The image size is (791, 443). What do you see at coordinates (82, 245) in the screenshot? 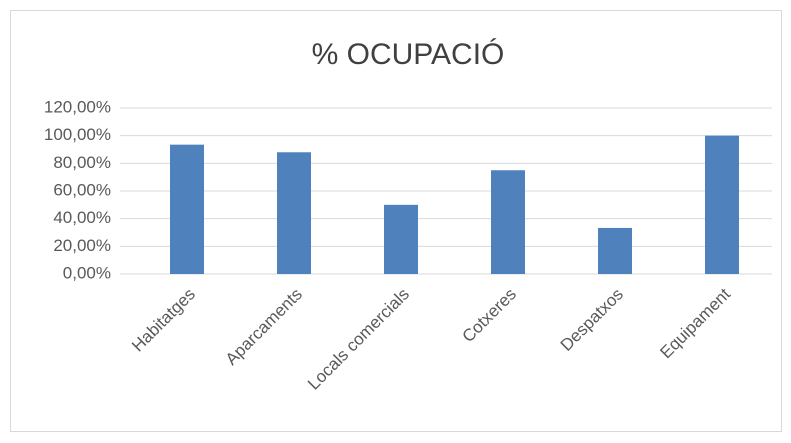
I see `y-tick-label: 20,00%` at bounding box center [82, 245].